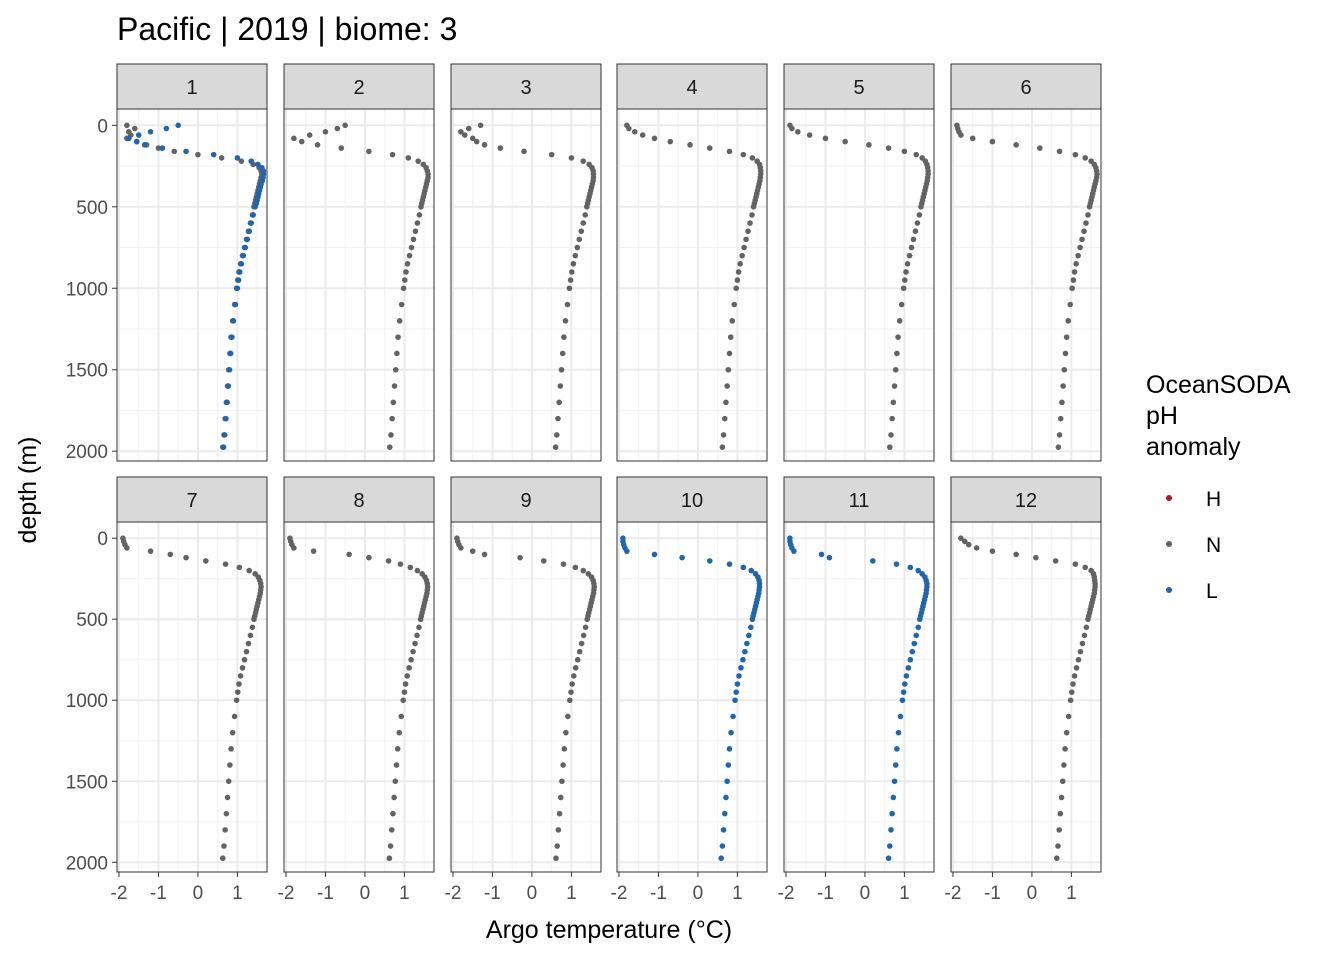 The height and width of the screenshot is (960, 1344). I want to click on facet-panel-5: 5, so click(859, 262).